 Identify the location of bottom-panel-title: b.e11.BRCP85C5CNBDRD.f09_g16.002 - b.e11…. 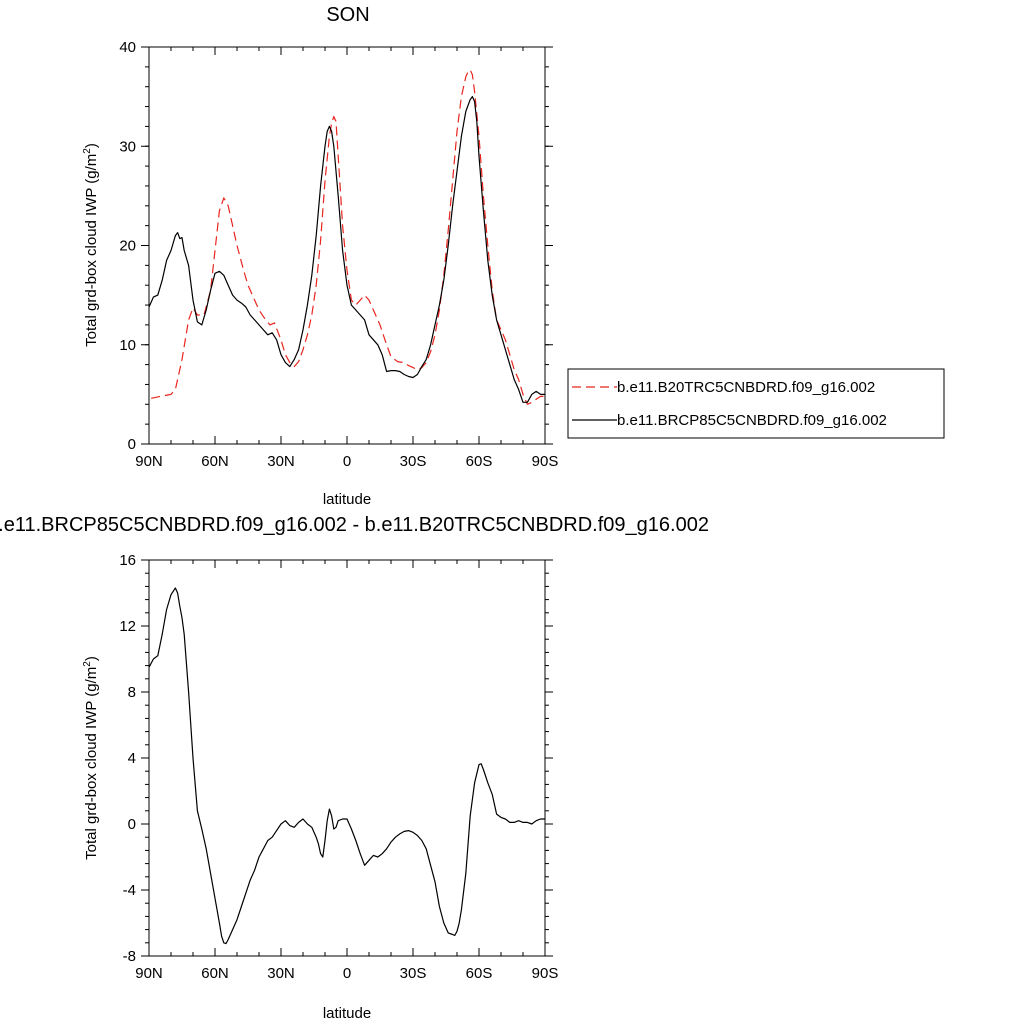
(354, 525).